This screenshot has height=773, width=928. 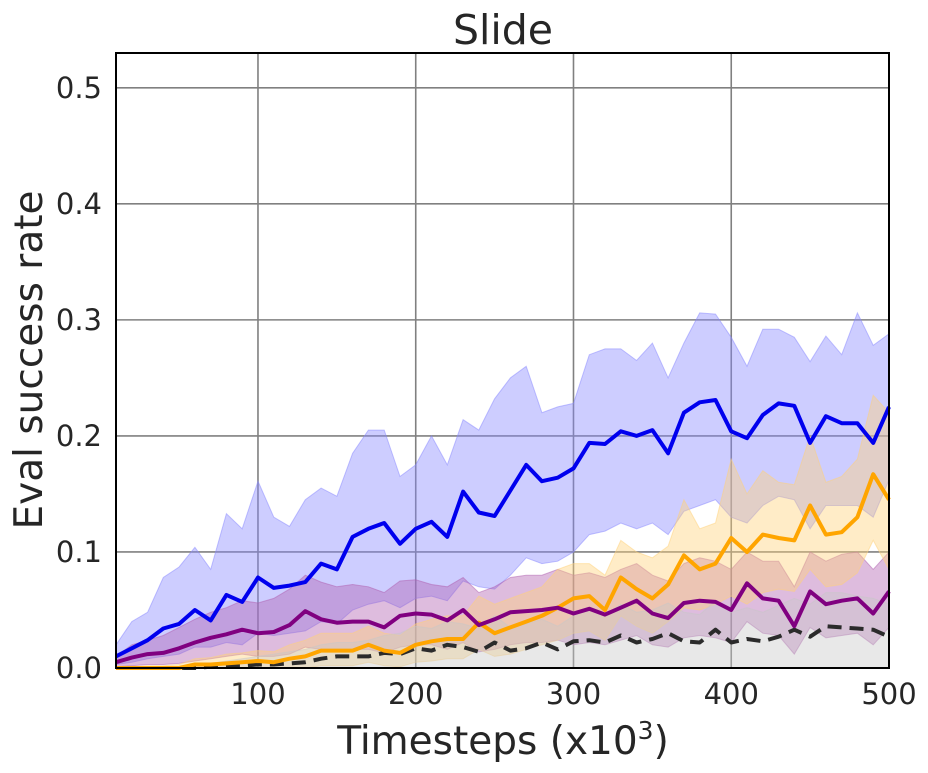 I want to click on y-tick-label: 0.0, so click(x=79, y=668).